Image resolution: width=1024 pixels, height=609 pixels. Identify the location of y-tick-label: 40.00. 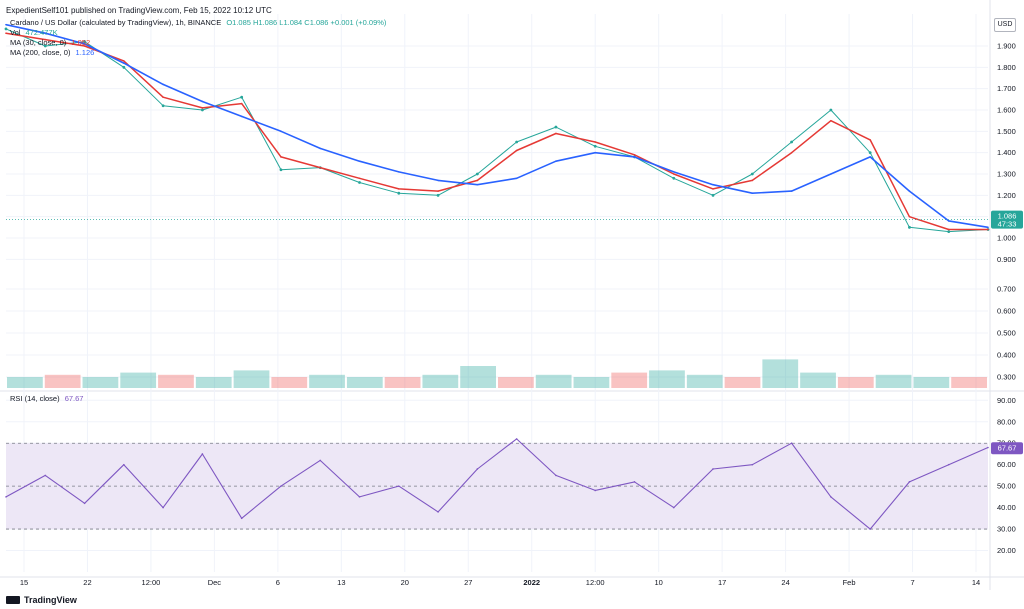
(1006, 507).